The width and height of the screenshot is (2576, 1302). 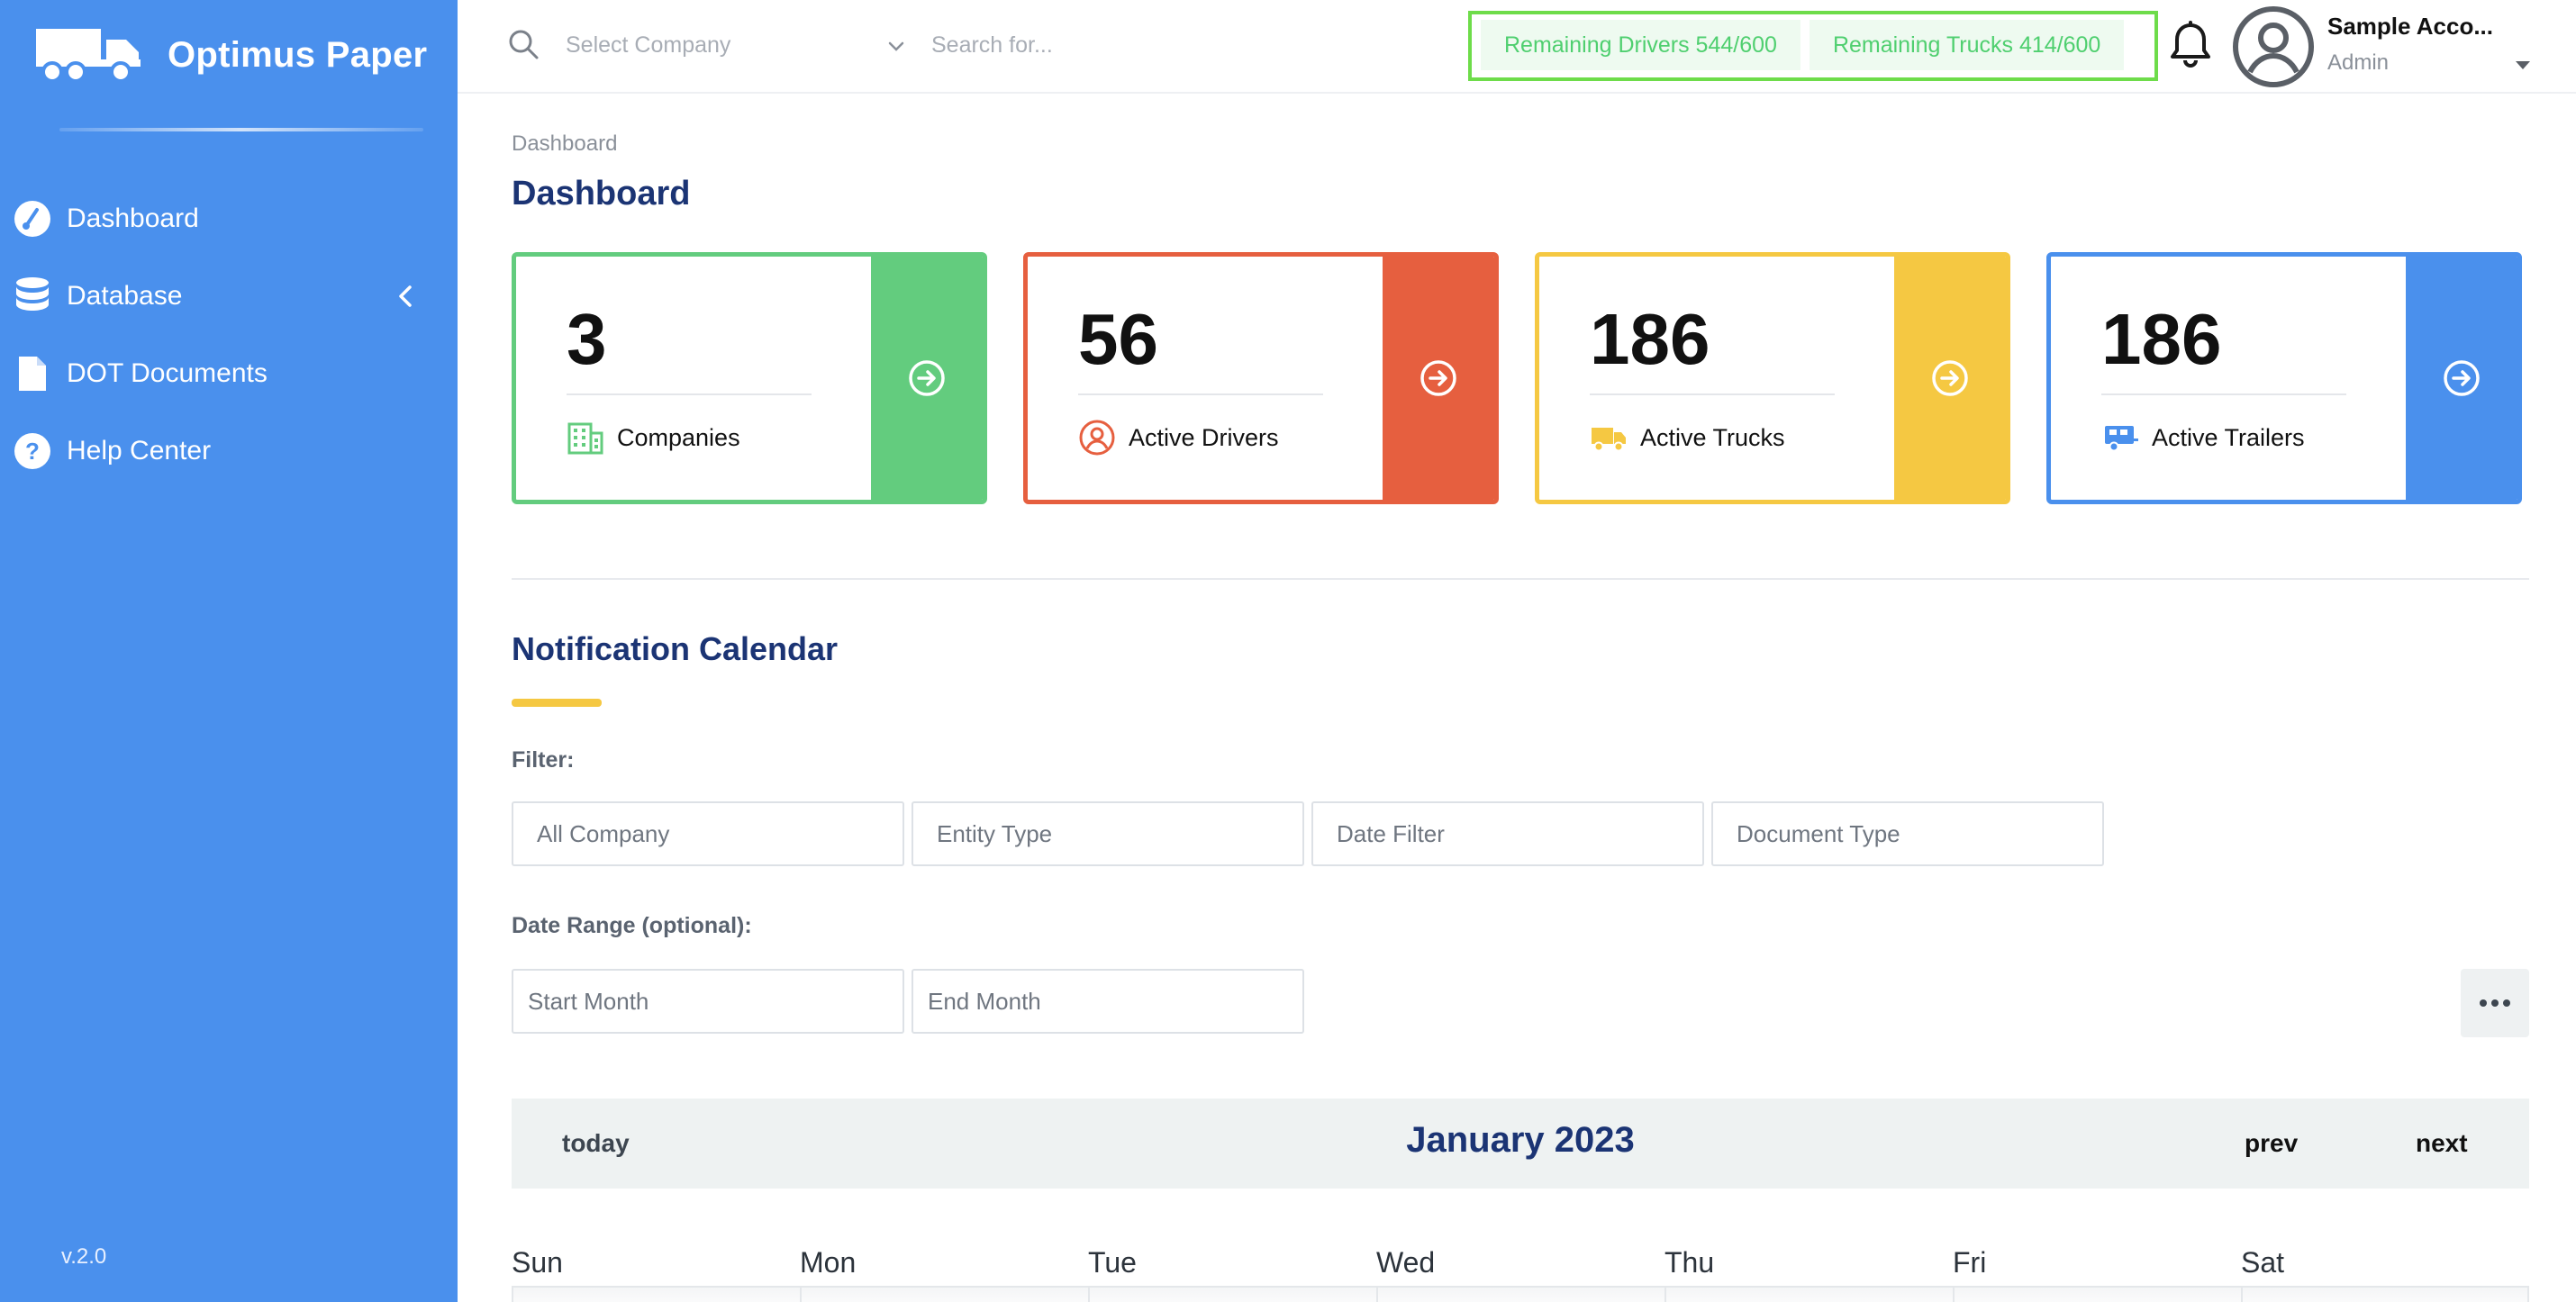 I want to click on card-label-row: Active Trucks, so click(x=1687, y=438).